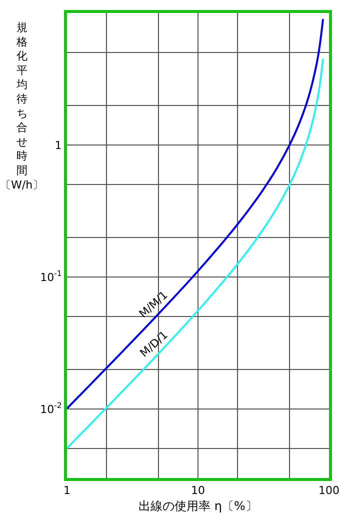  I want to click on y-tick-label: 1, so click(58, 145).